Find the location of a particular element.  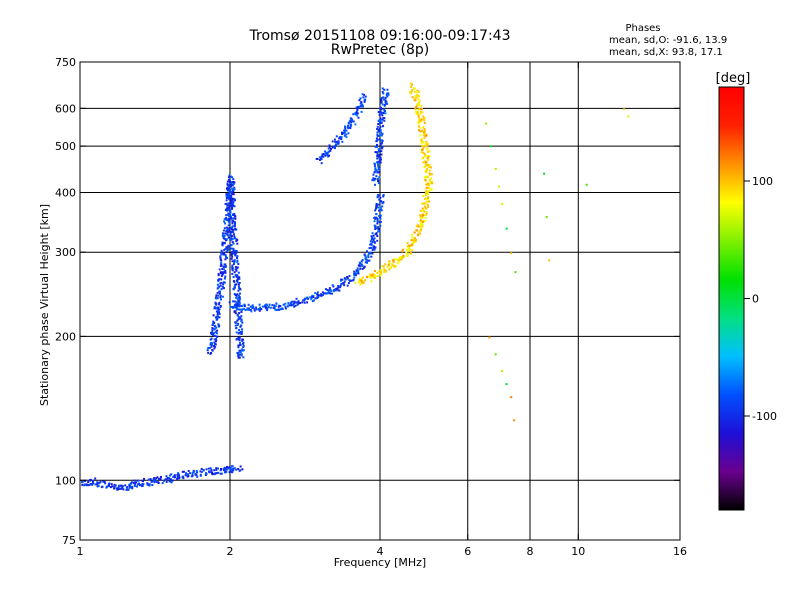

y-tick-label: 600 is located at coordinates (65, 108).